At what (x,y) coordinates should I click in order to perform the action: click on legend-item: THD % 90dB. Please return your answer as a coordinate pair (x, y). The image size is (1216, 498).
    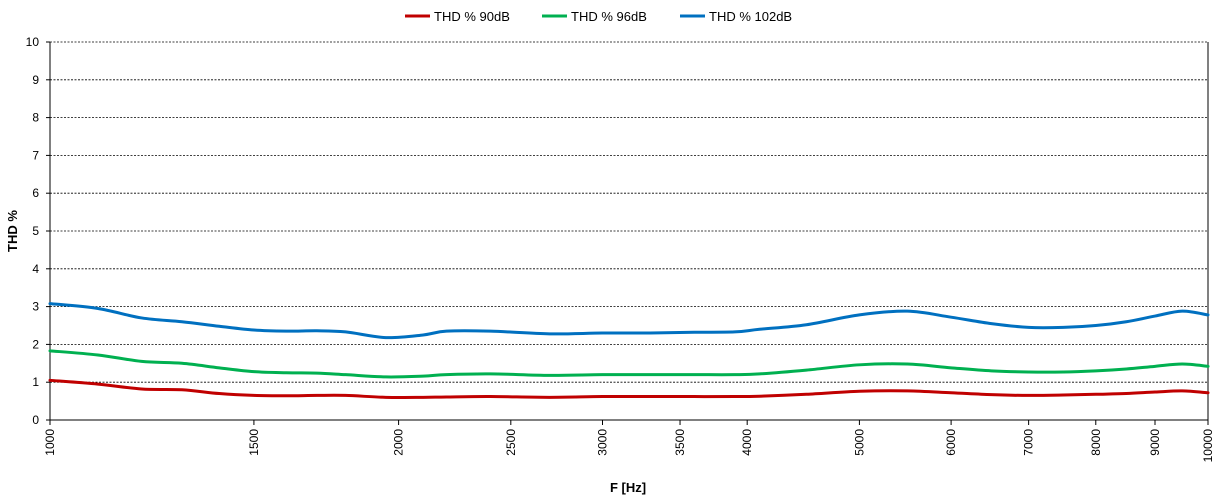
    Looking at the image, I should click on (457, 16).